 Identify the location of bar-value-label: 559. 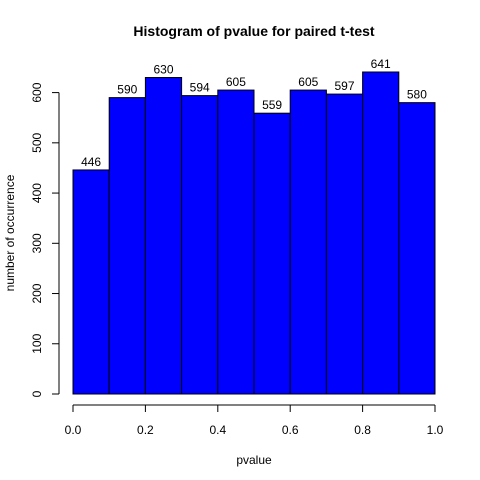
(272, 105).